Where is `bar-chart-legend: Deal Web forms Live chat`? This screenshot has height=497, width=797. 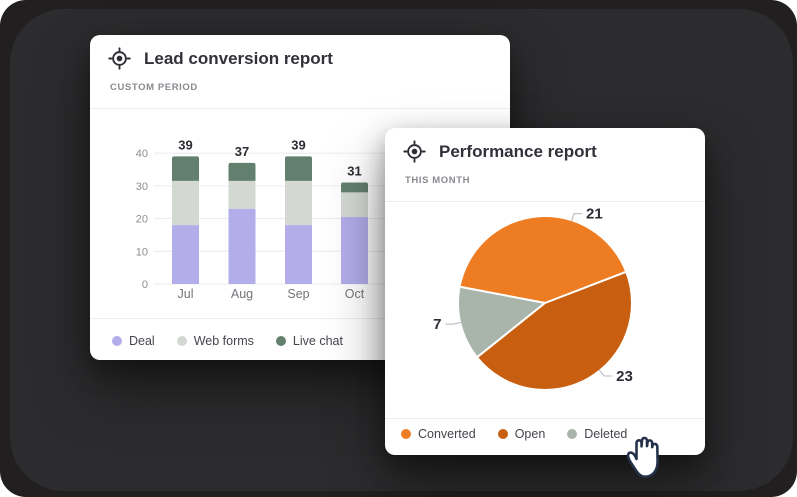
bar-chart-legend: Deal Web forms Live chat is located at coordinates (238, 341).